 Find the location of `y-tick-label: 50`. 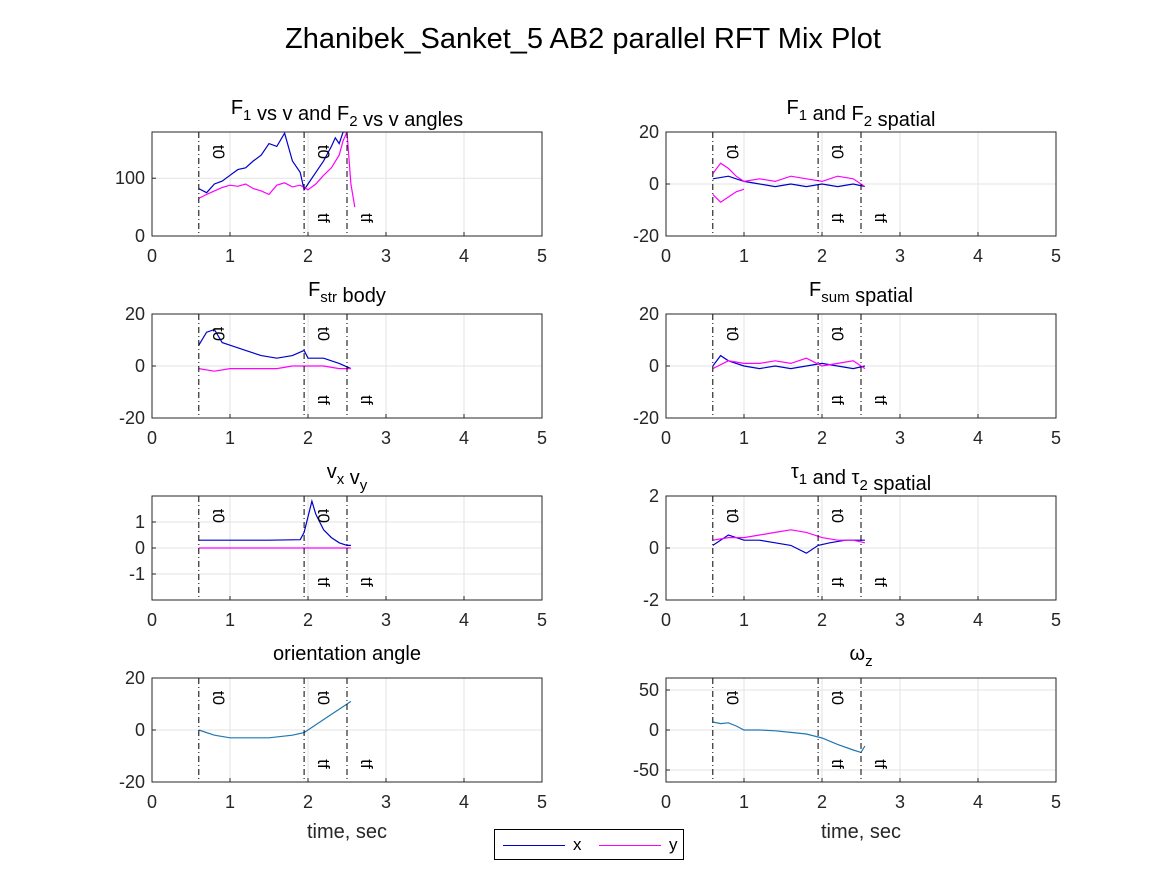

y-tick-label: 50 is located at coordinates (649, 690).